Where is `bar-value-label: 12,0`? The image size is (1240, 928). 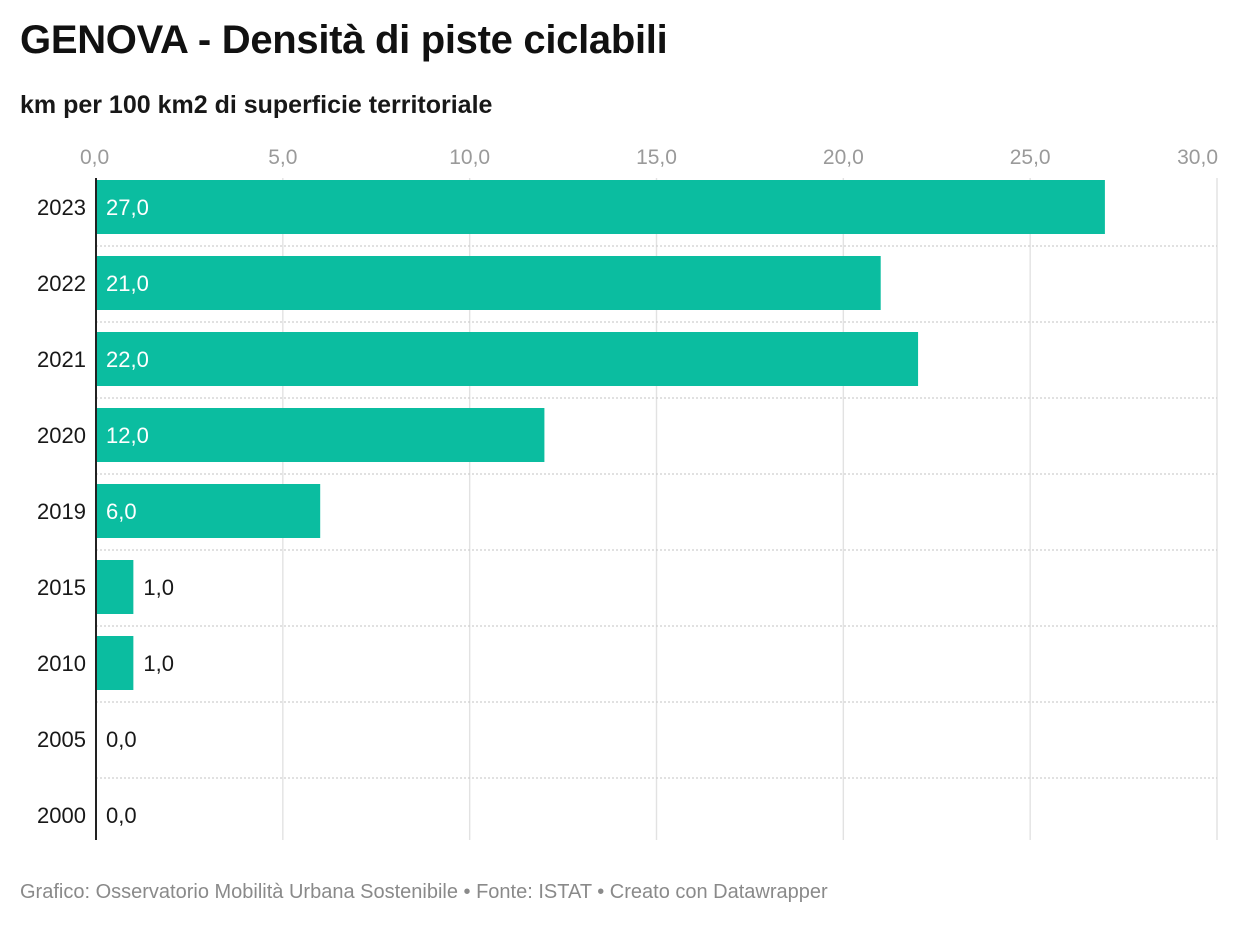
bar-value-label: 12,0 is located at coordinates (127, 435).